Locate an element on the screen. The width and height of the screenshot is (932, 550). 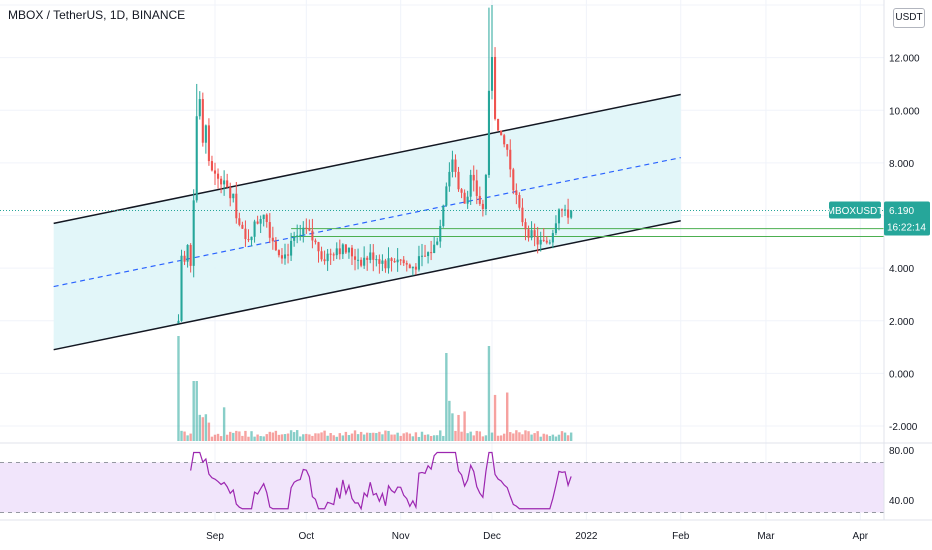
currency-badge: USDT is located at coordinates (909, 18).